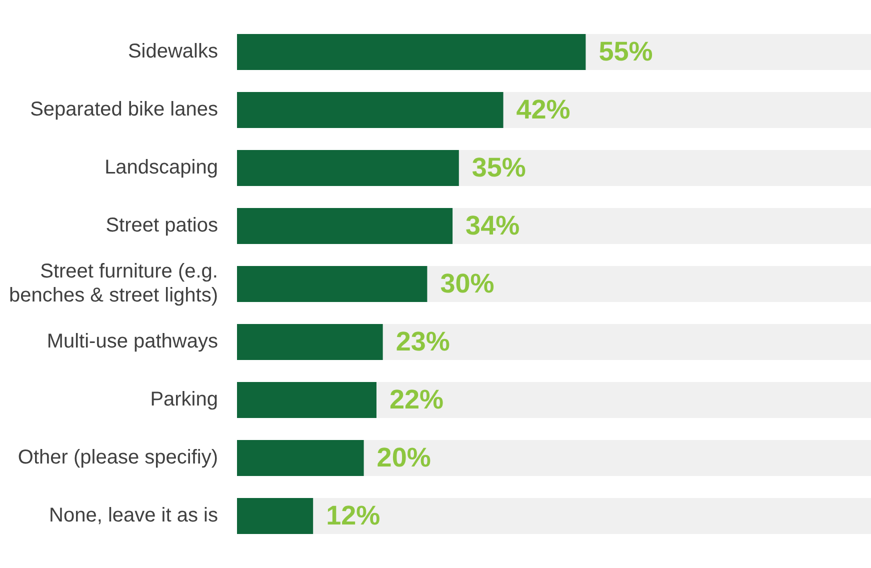 The height and width of the screenshot is (568, 871). I want to click on y-tick-label: Street patios, so click(162, 225).